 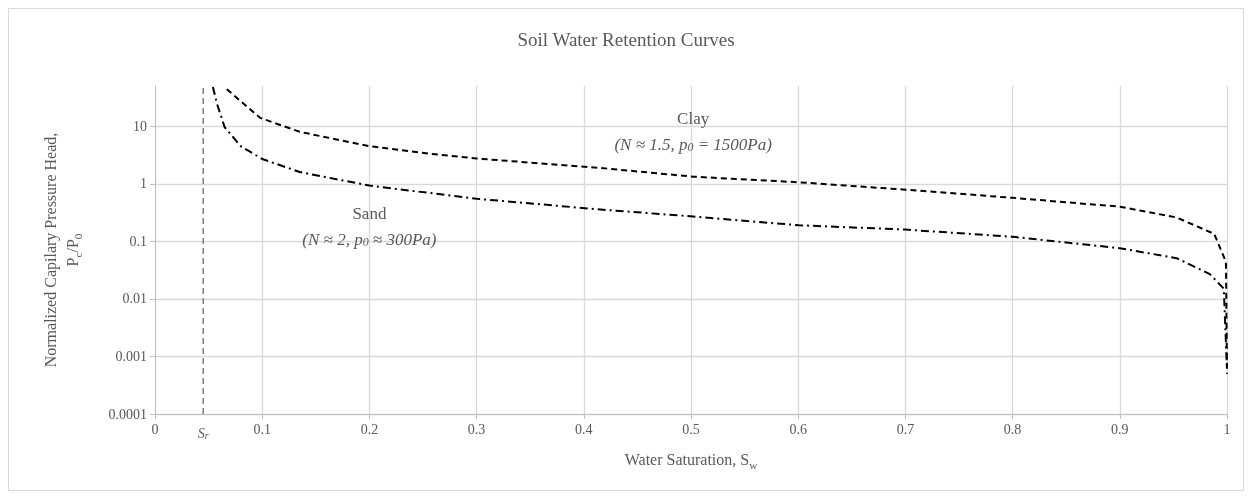 What do you see at coordinates (1227, 429) in the screenshot?
I see `x-tick-label: 1` at bounding box center [1227, 429].